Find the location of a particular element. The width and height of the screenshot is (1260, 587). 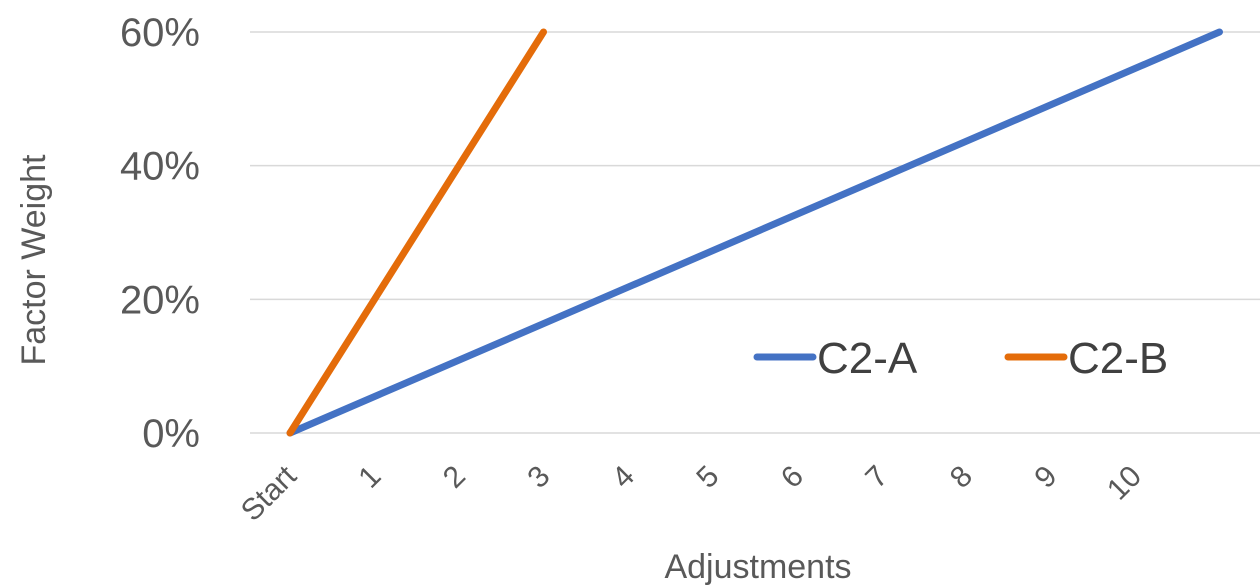

x-axis-title: Adjustments is located at coordinates (757, 567).